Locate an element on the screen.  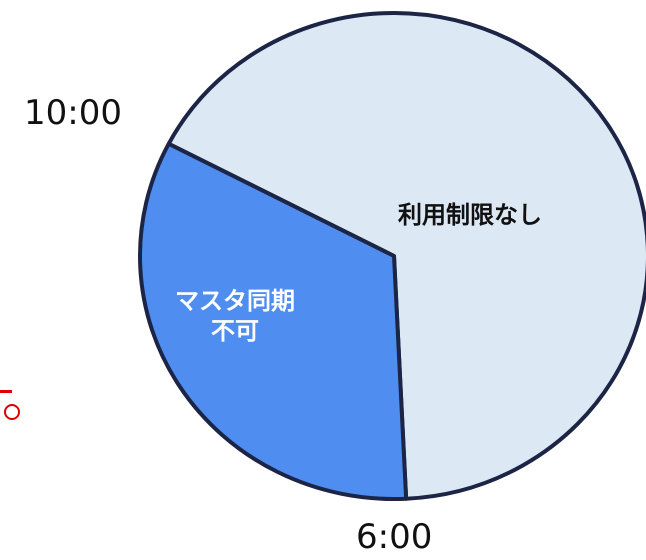
slice-label-master-sync-unavailable: マスタ同期 不可 is located at coordinates (235, 316).